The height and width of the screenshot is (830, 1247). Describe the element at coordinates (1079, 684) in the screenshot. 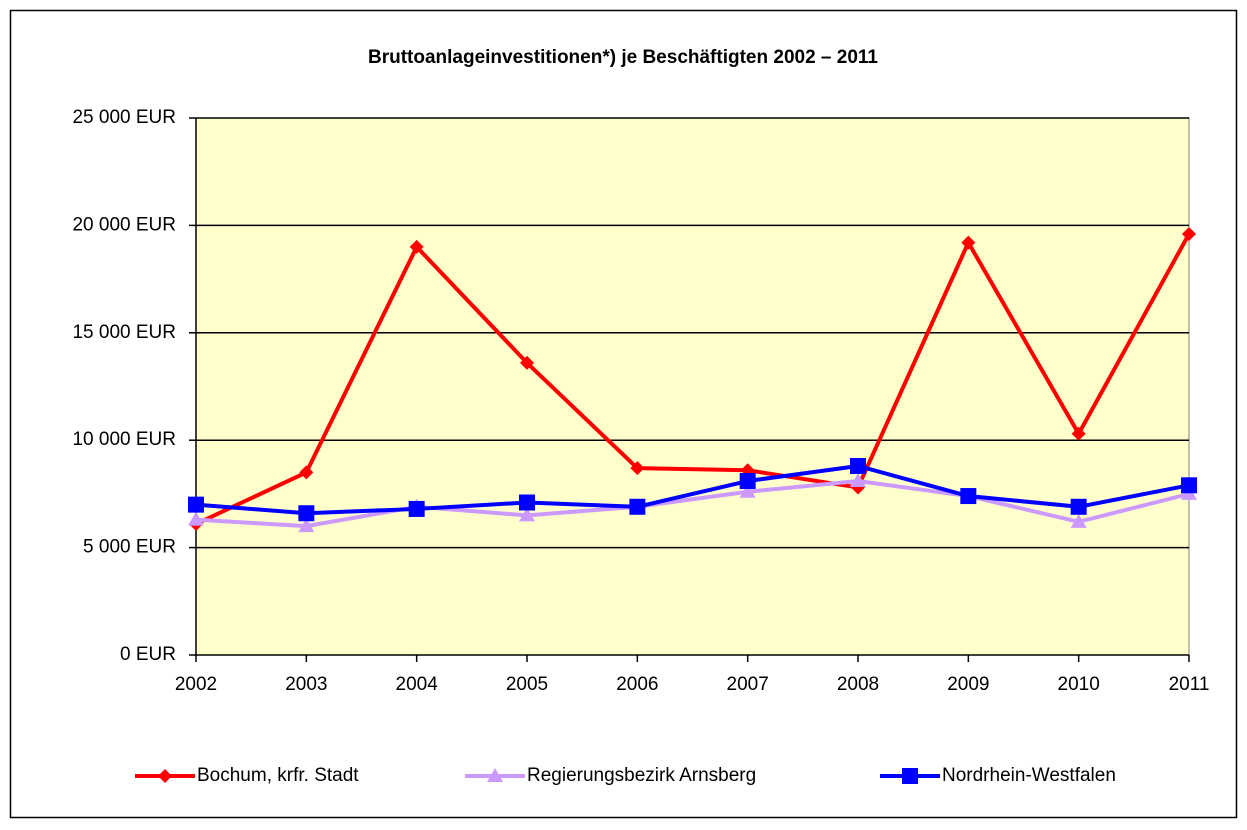

I see `x-tick-label: 2010` at that location.